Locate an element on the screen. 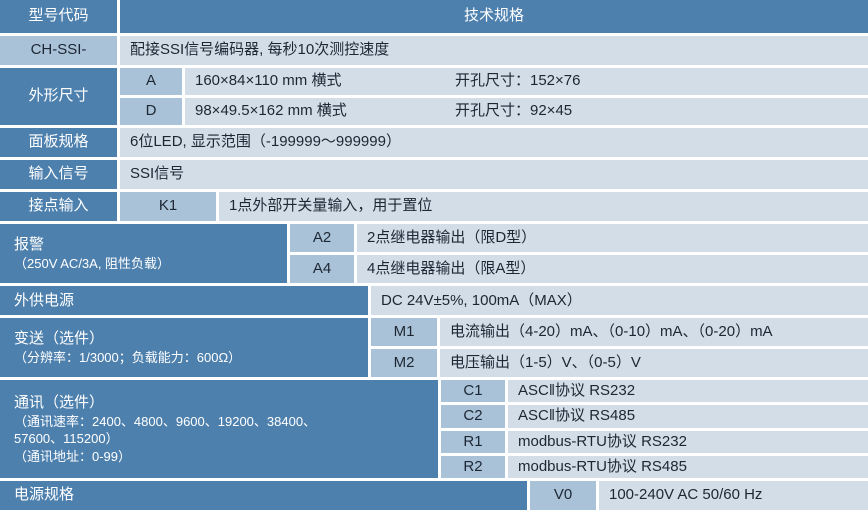 The height and width of the screenshot is (510, 868). communication-label-line4: （通讯地址：0-99） is located at coordinates (73, 456).